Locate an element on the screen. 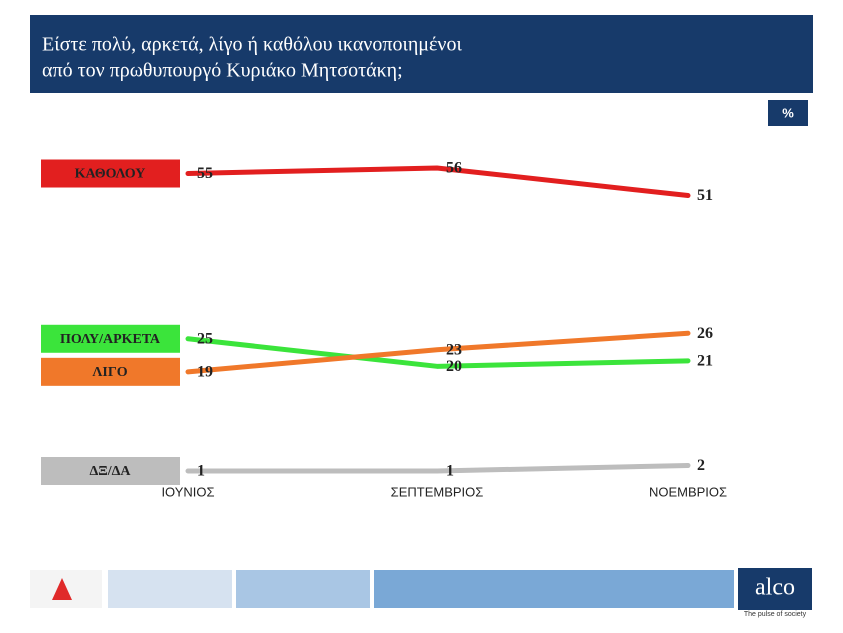  footer-logo-icon is located at coordinates (62, 589).